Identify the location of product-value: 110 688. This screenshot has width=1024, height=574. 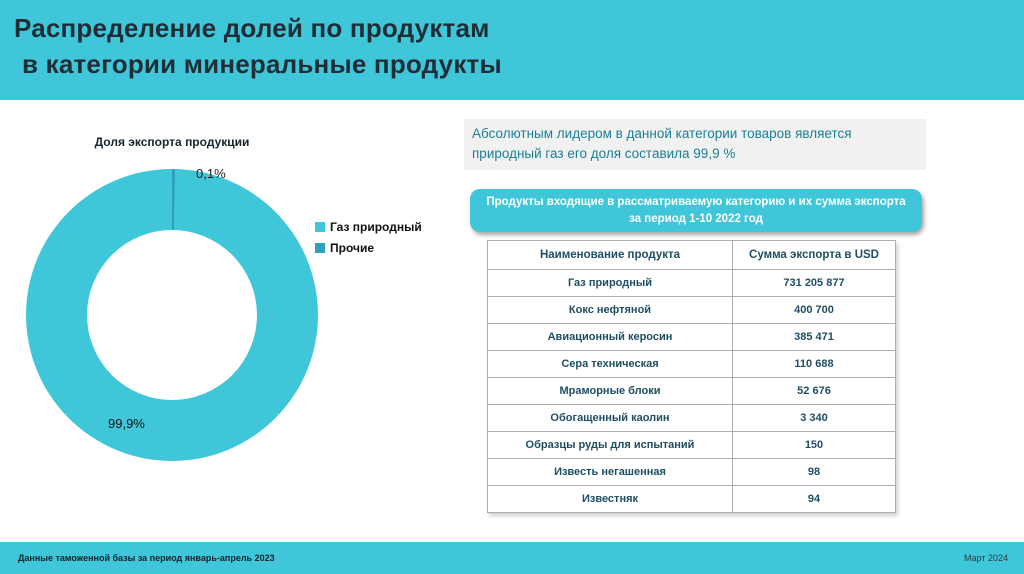
(814, 364).